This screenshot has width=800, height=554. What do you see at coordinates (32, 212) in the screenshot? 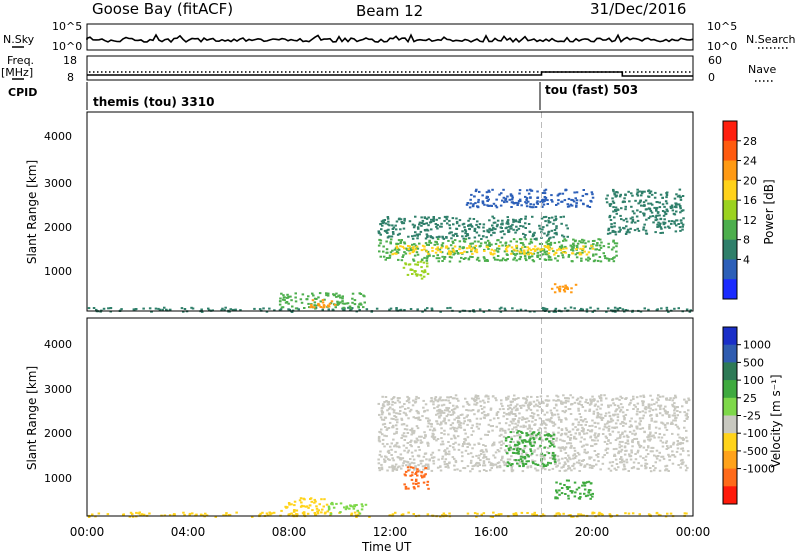
I see `power-ylabel: Slant Range [km]` at bounding box center [32, 212].